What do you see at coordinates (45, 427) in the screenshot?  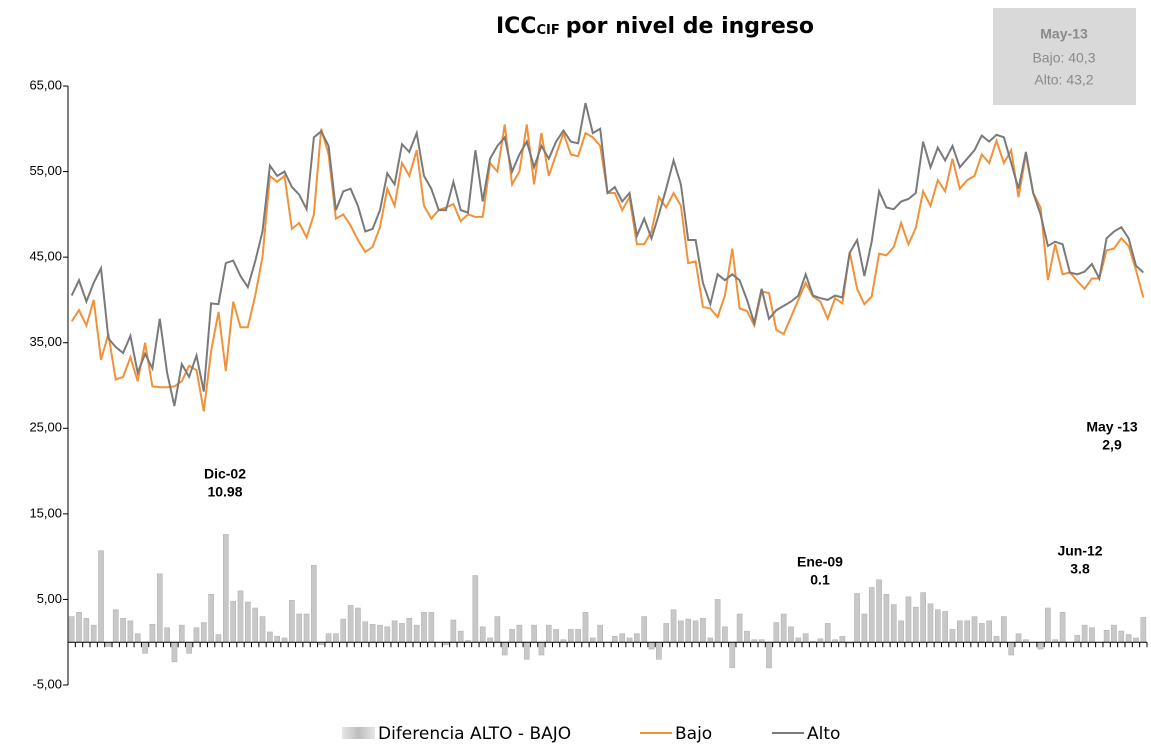 I see `y-tick-label: 25,00` at bounding box center [45, 427].